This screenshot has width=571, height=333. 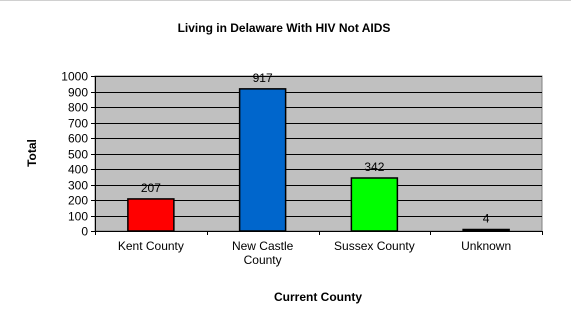 What do you see at coordinates (78, 170) in the screenshot?
I see `y-tick-label: 400` at bounding box center [78, 170].